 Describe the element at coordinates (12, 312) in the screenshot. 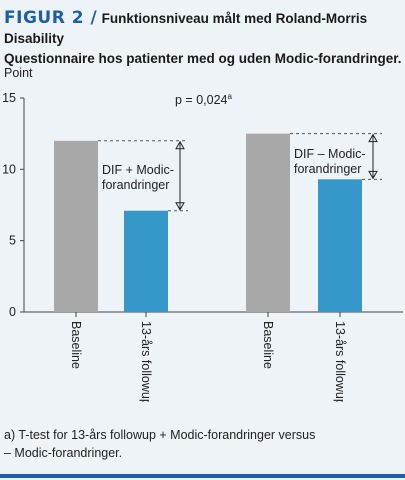

I see `y-tick-label: 0` at that location.